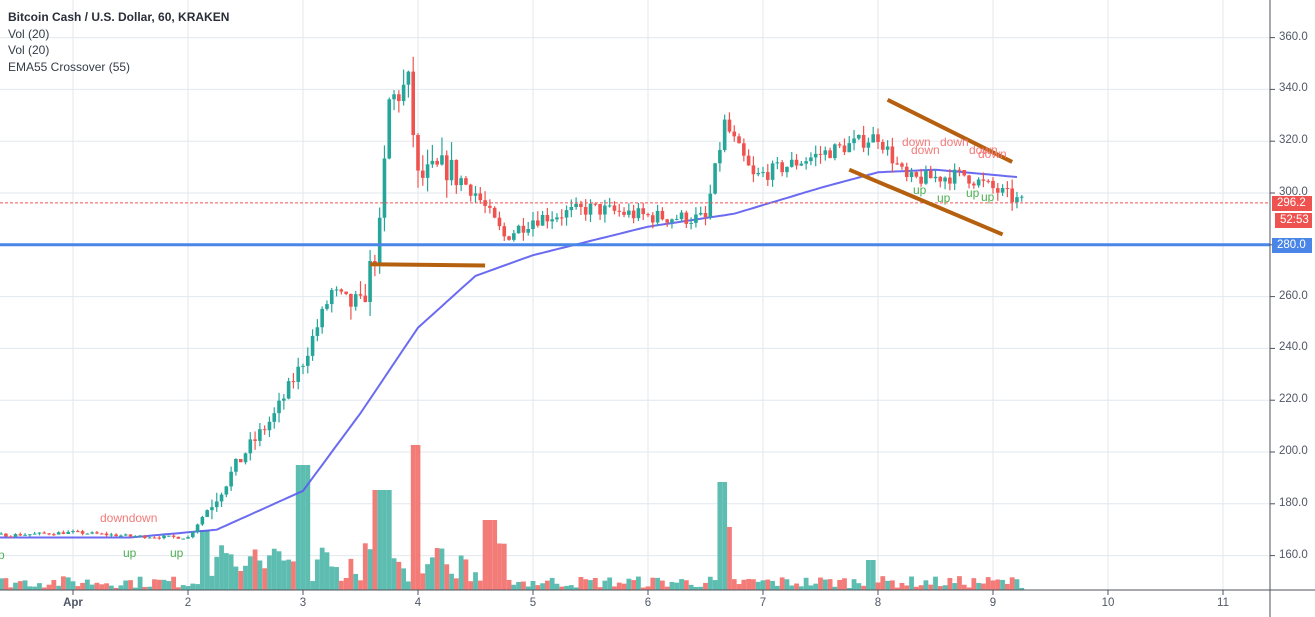 This screenshot has height=617, width=1315. Describe the element at coordinates (69, 66) in the screenshot. I see `indicator-ema55: EMA55 Crossover (55)` at that location.